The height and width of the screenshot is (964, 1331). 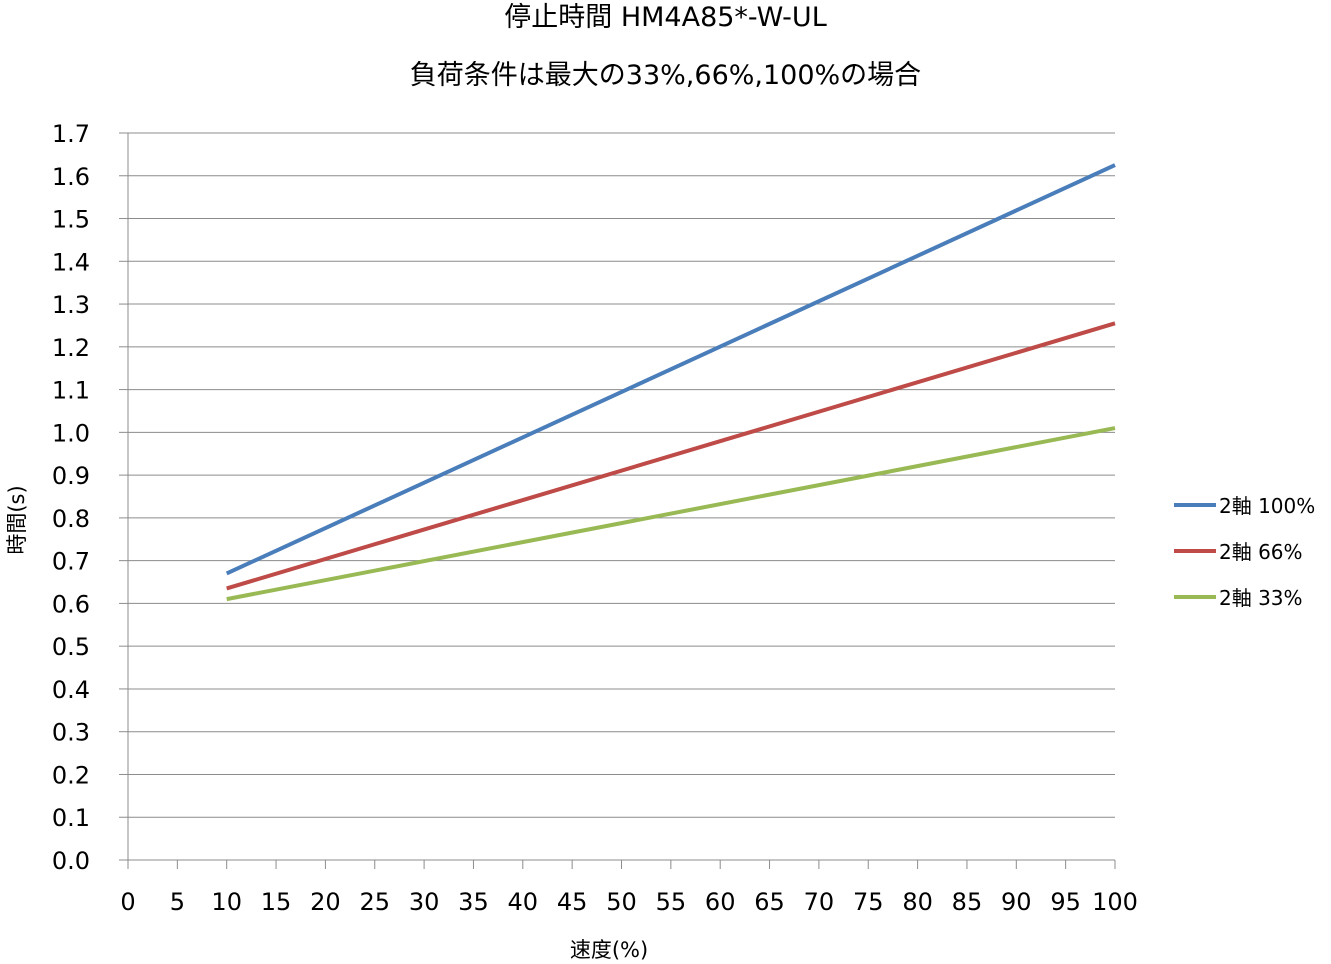 What do you see at coordinates (71, 818) in the screenshot?
I see `y-tick-label: 0.1` at bounding box center [71, 818].